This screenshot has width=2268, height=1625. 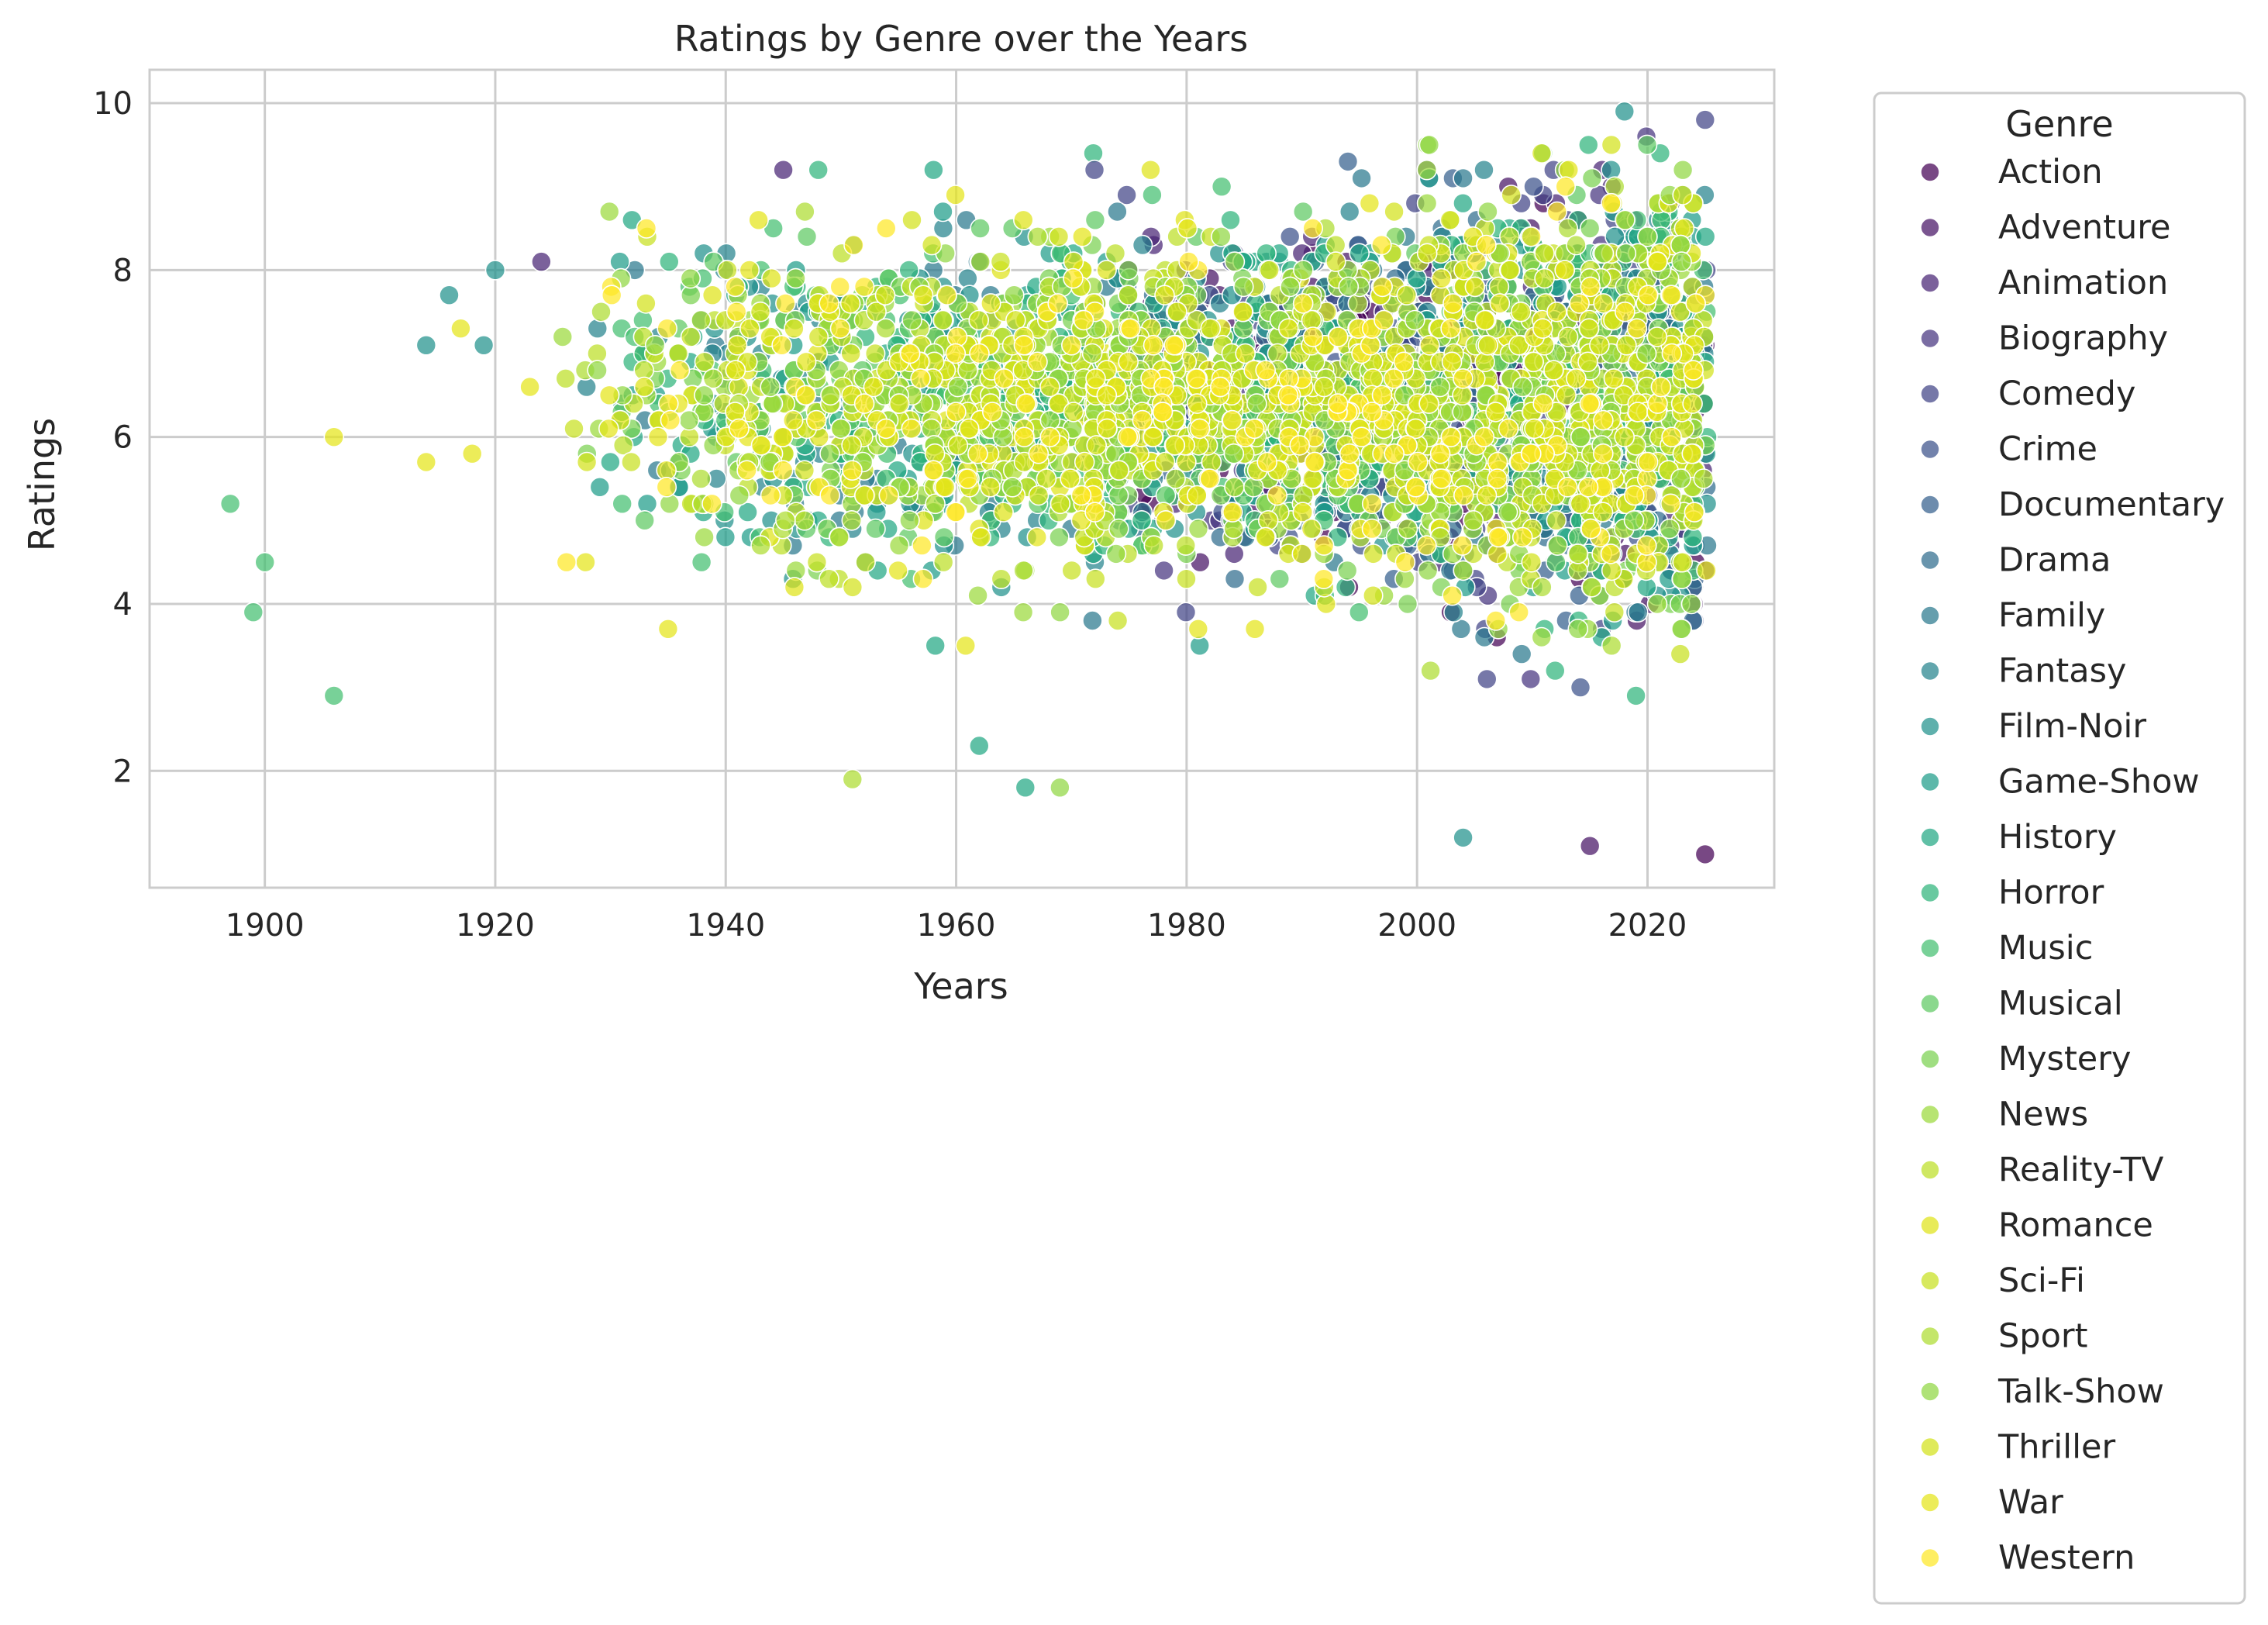 What do you see at coordinates (2045, 228) in the screenshot?
I see `legend-item: Adventure` at bounding box center [2045, 228].